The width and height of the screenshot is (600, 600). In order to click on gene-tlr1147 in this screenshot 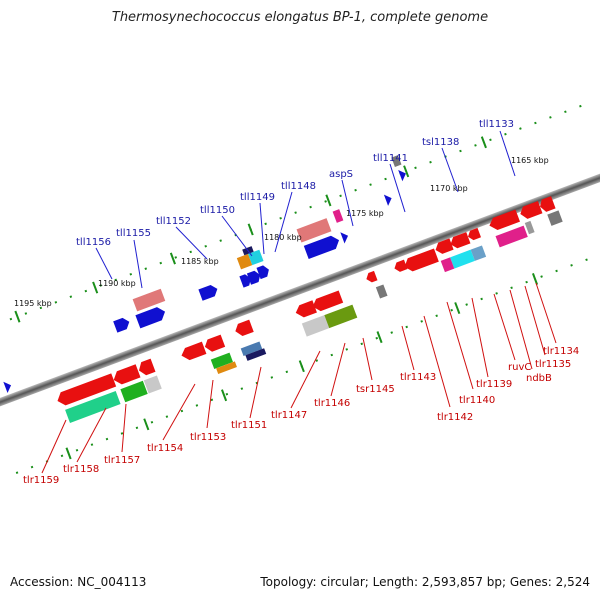, I will do `click(306, 309)`.